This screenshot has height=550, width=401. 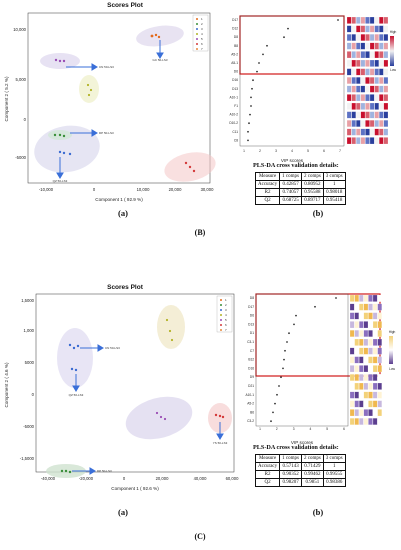 What do you see at coordinates (104, 471) in the screenshot?
I see `arrow-label: DP 50-LS3` at bounding box center [104, 471].